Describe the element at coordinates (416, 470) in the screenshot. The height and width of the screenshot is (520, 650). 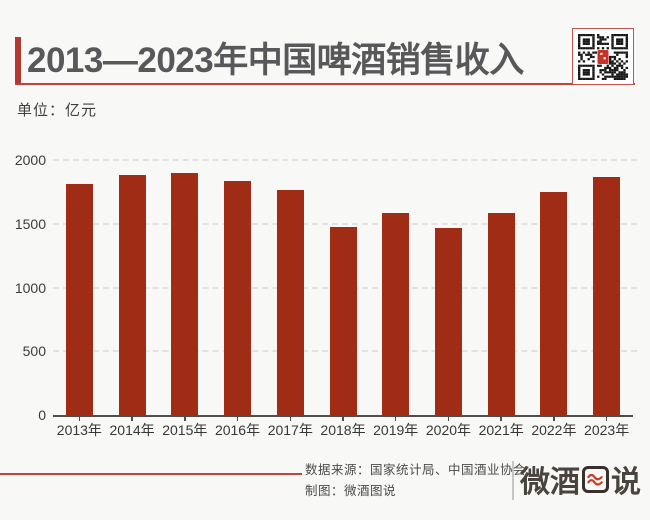
I see `data-source-text: 数据来源：国家统计局、中国酒业协会` at that location.